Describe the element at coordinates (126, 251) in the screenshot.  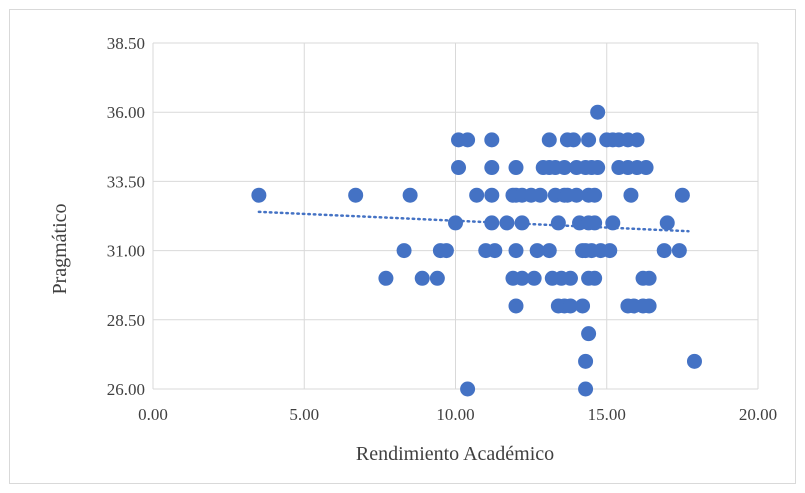
I see `y-tick-label: 31.00` at that location.